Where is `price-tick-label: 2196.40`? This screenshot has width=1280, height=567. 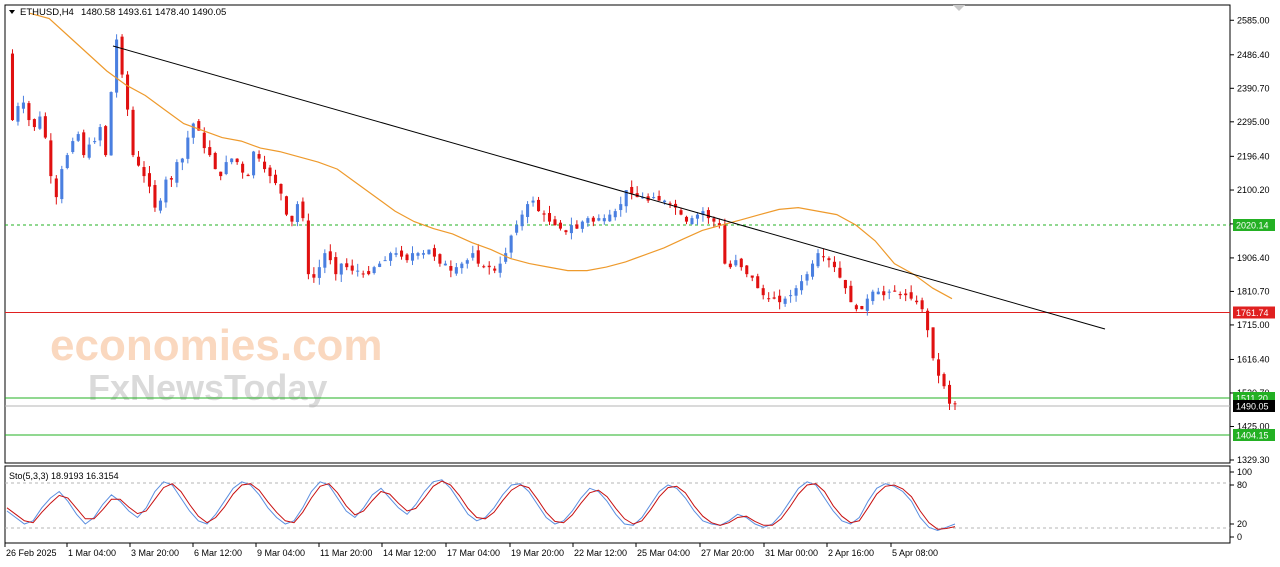 price-tick-label: 2196.40 is located at coordinates (1253, 156).